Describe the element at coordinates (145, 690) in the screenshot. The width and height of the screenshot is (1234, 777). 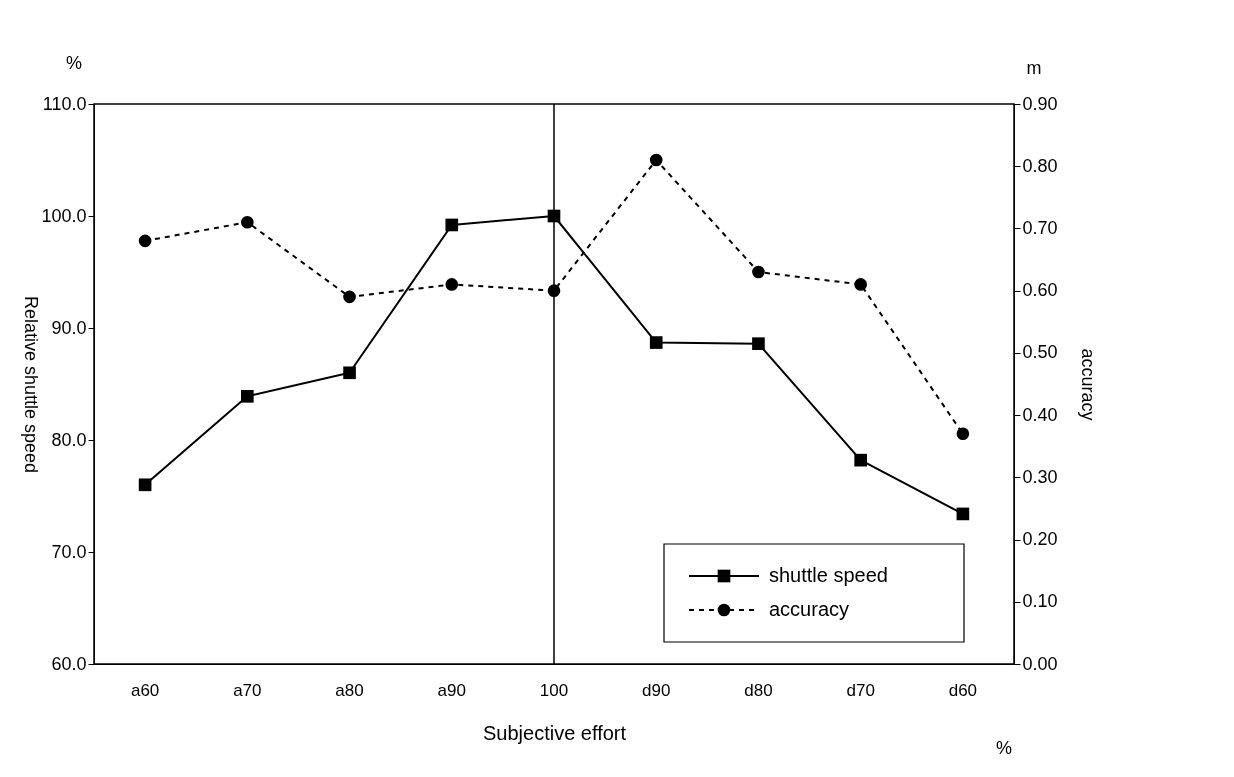
I see `x-tick-label: a60` at that location.